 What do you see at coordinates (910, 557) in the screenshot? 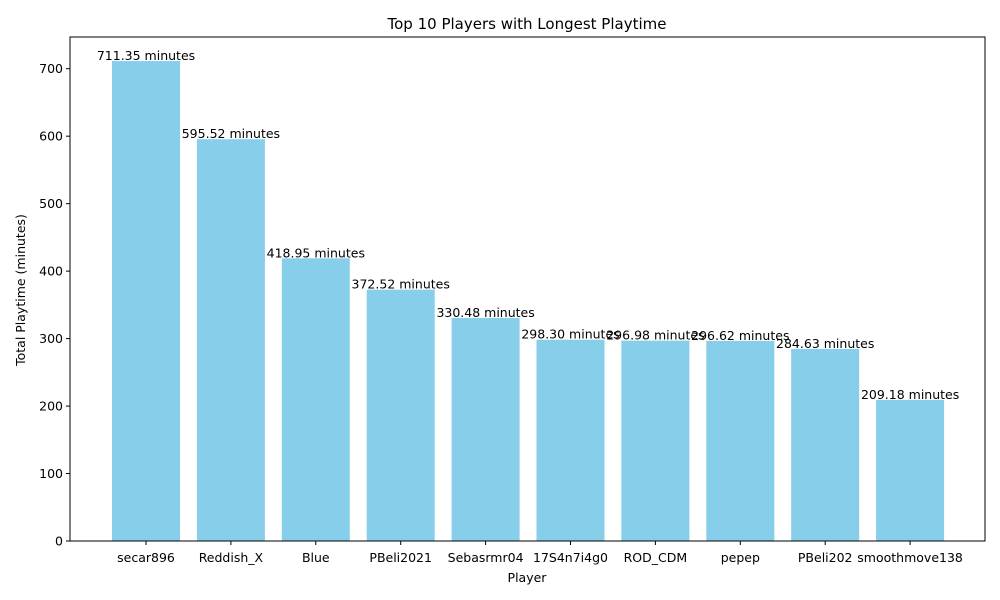
I see `x-tick-label: smoothmove138` at bounding box center [910, 557].